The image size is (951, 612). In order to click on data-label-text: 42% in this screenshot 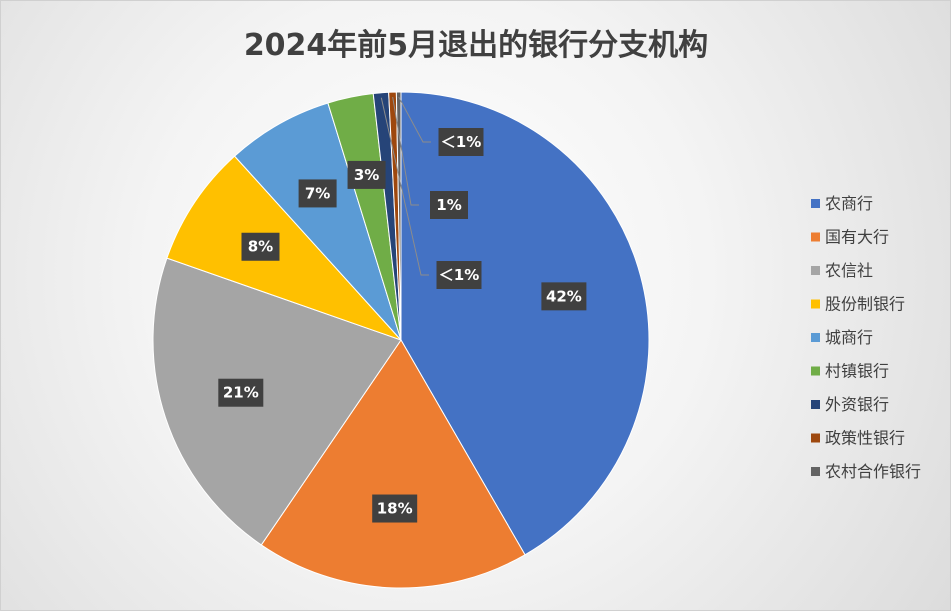, I will do `click(564, 296)`.